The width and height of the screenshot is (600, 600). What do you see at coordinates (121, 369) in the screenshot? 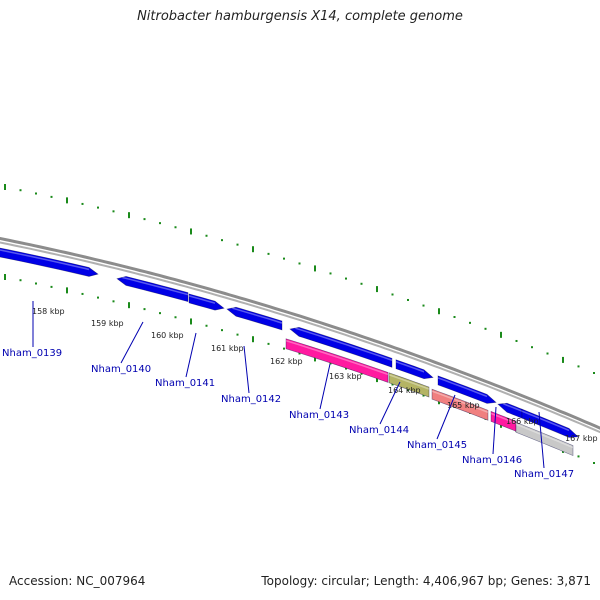
I see `gene-label-link: Nham_0140` at bounding box center [121, 369].